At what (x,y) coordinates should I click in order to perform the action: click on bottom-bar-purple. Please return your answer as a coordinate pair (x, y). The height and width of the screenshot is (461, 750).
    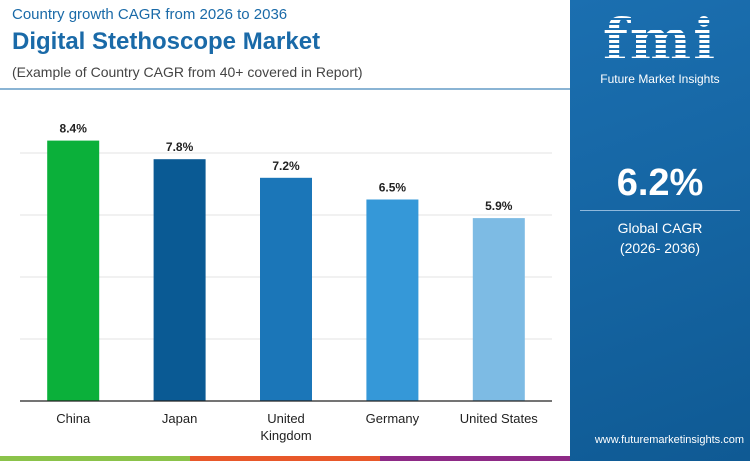
    Looking at the image, I should click on (475, 458).